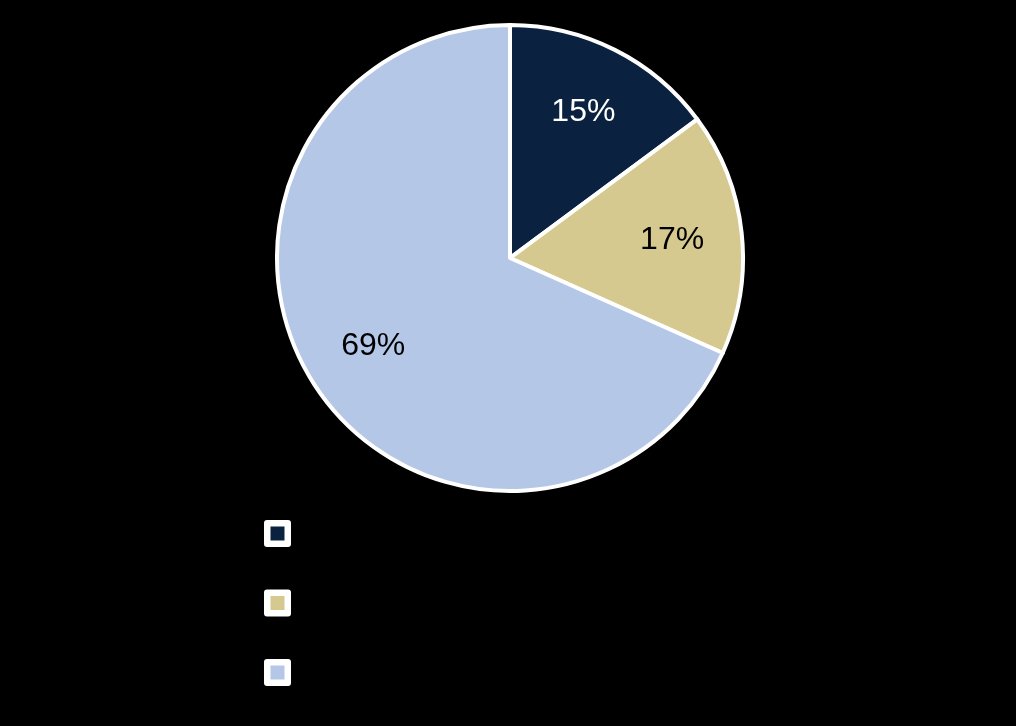 The width and height of the screenshot is (1016, 726). What do you see at coordinates (373, 344) in the screenshot?
I see `data-label: 69%` at bounding box center [373, 344].